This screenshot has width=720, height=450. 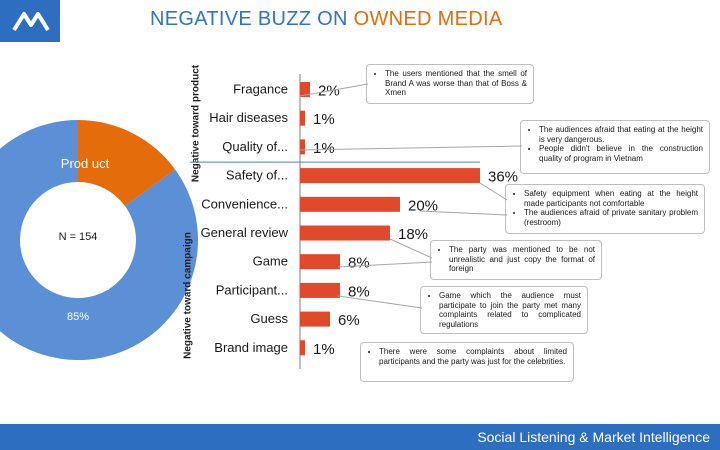 What do you see at coordinates (428, 19) in the screenshot?
I see `page-title-part2: OWNED MEDIA` at bounding box center [428, 19].